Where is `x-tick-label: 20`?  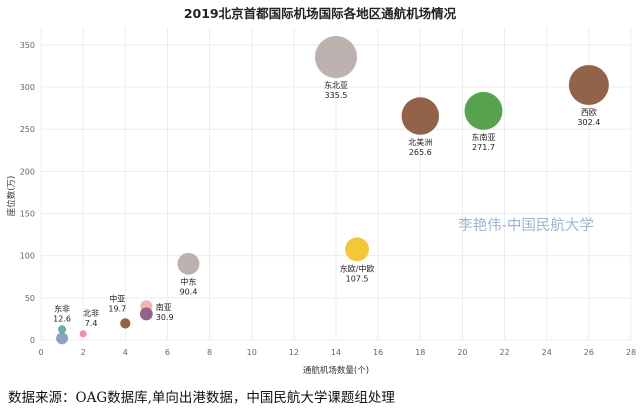 x-tick-label: 20 is located at coordinates (462, 352).